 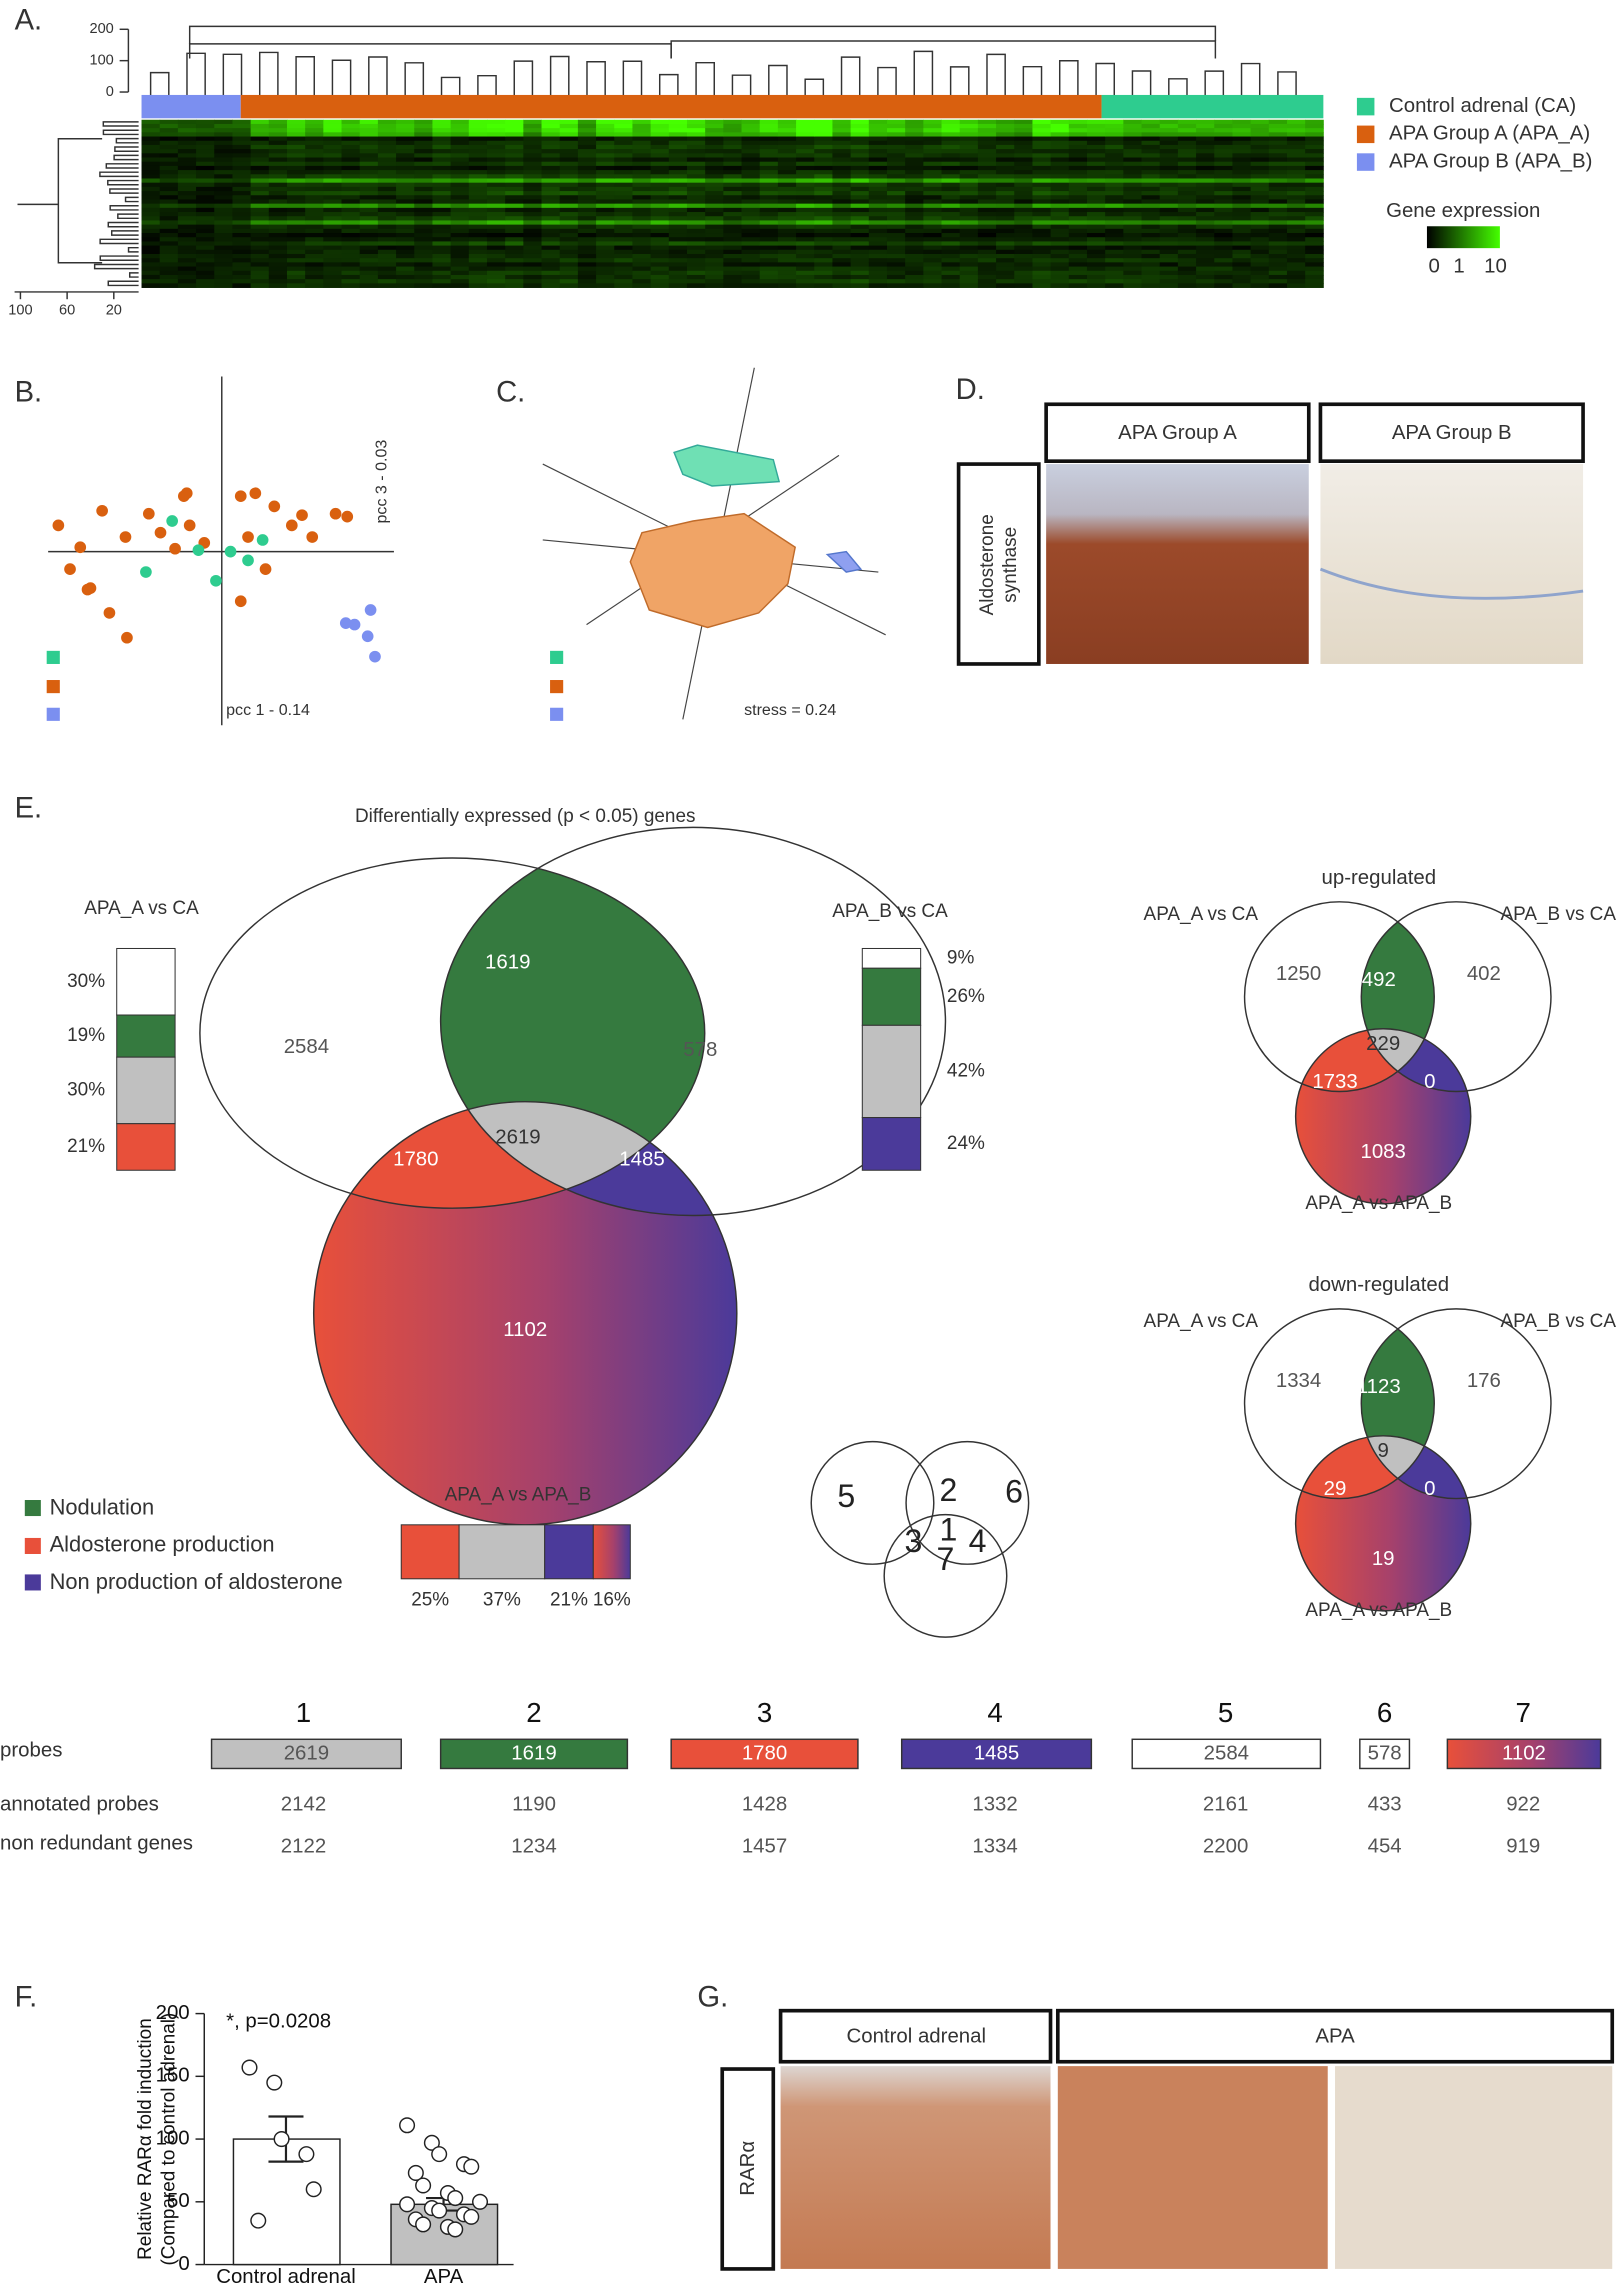 What do you see at coordinates (1523, 1712) in the screenshot?
I see `label: 7` at bounding box center [1523, 1712].